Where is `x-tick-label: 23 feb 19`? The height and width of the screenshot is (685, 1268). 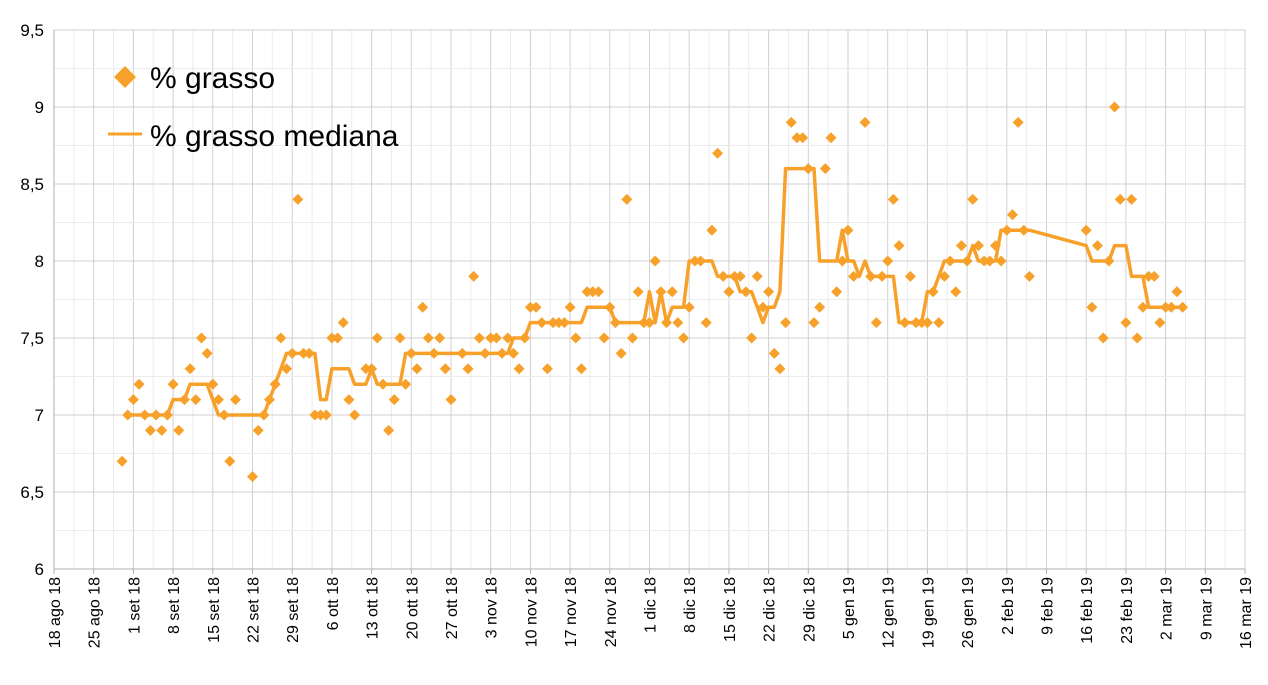 x-tick-label: 23 feb 19 is located at coordinates (1127, 610).